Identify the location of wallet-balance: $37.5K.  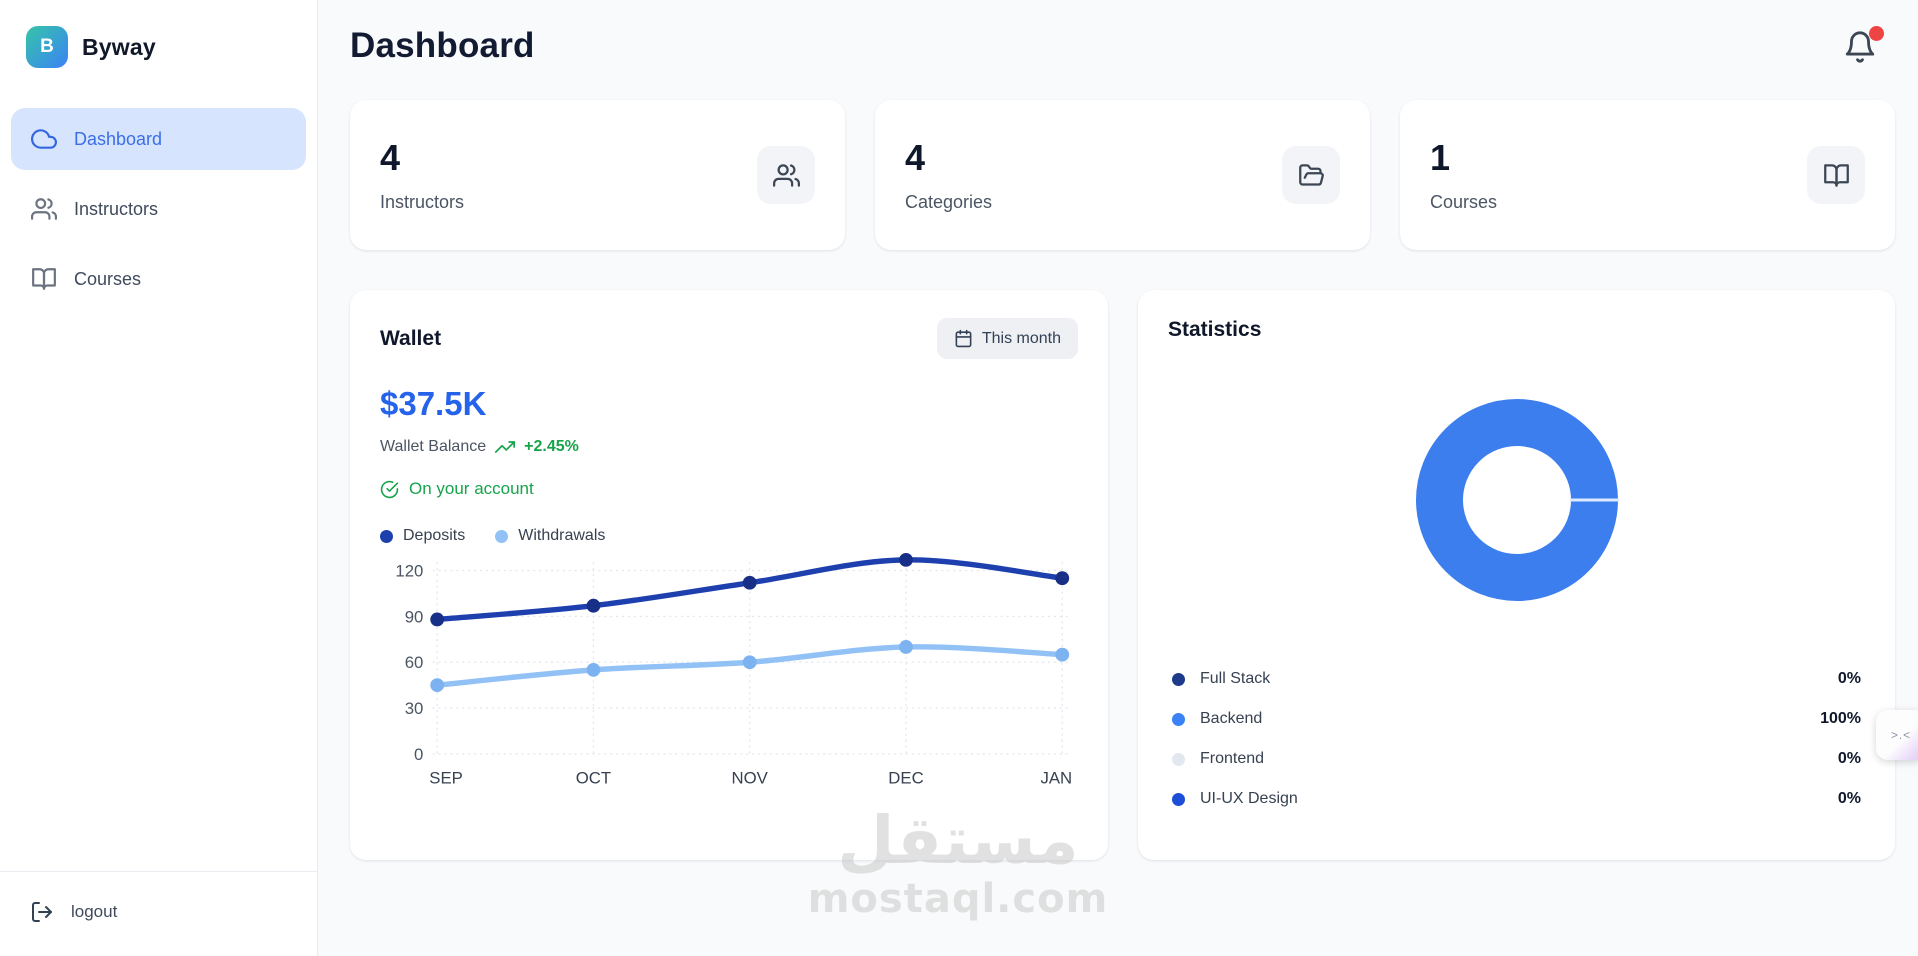
(433, 403).